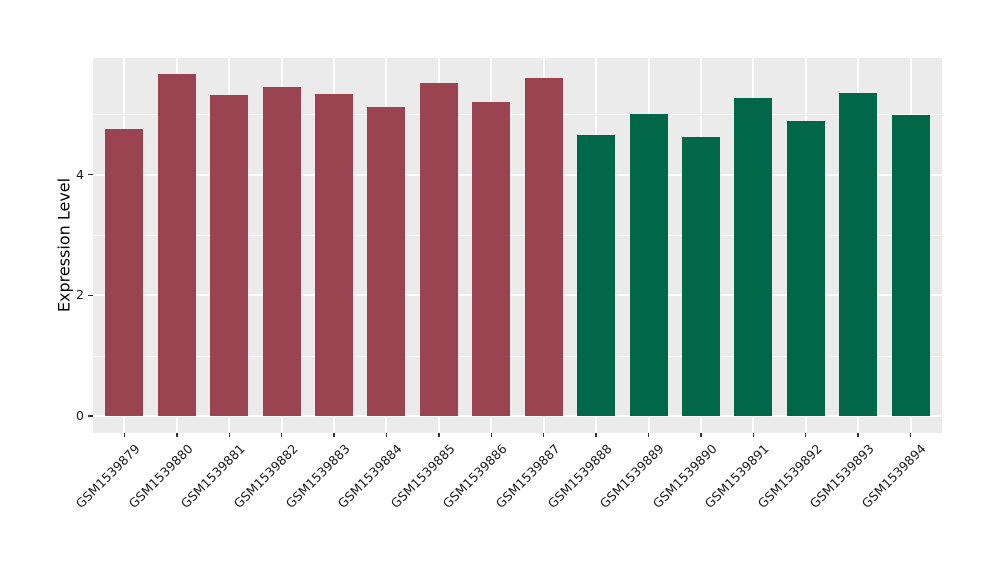 This screenshot has width=1000, height=580. Describe the element at coordinates (805, 435) in the screenshot. I see `x-tick-mark-GSM1539892` at that location.